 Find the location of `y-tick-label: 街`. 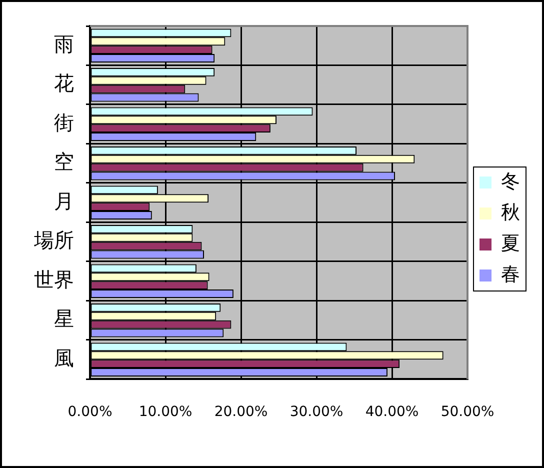

y-tick-label: 街 is located at coordinates (64, 122).